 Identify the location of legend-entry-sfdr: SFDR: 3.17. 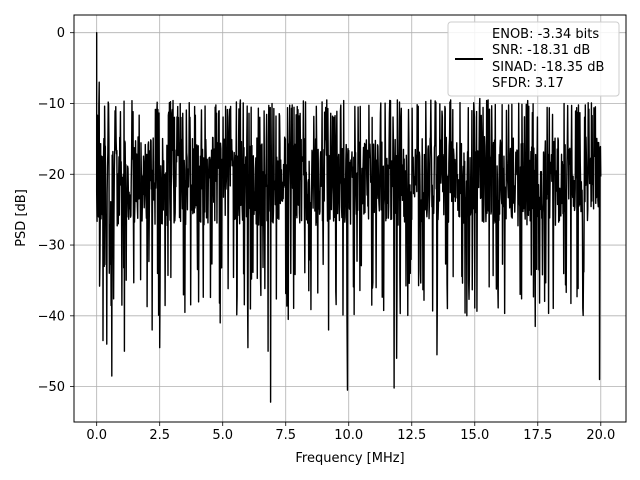
(528, 83).